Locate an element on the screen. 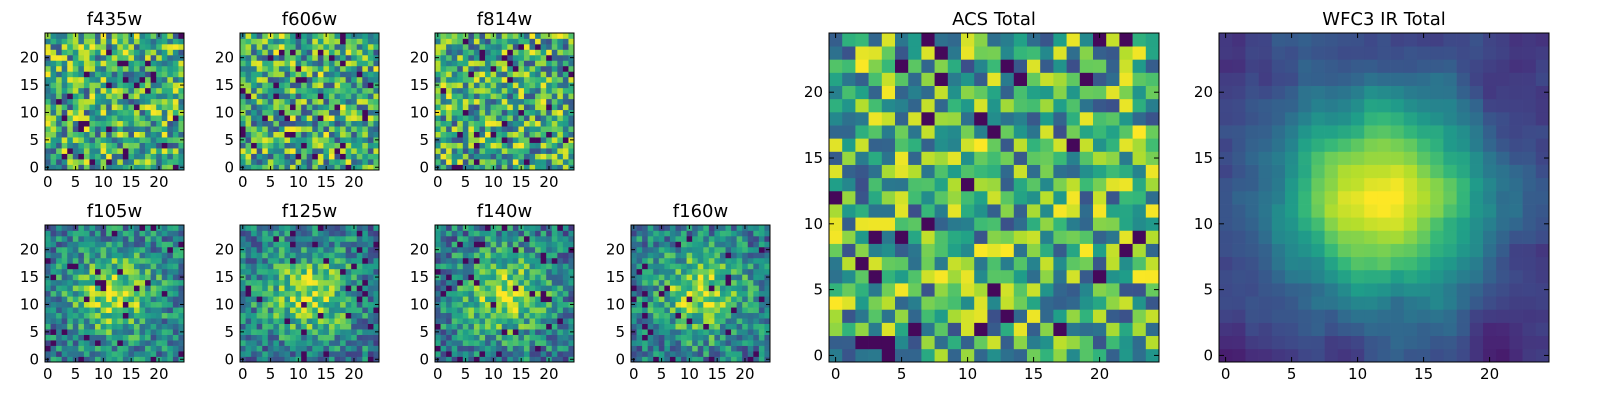 The width and height of the screenshot is (1600, 400). heatmap-f105w is located at coordinates (115, 294).